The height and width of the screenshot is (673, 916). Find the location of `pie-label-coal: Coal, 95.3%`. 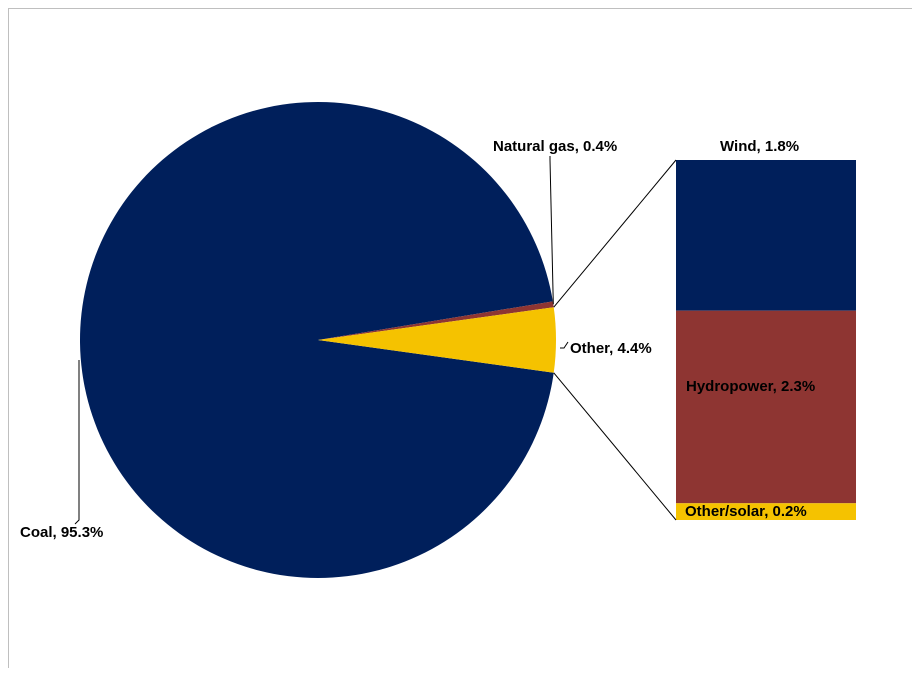

pie-label-coal: Coal, 95.3% is located at coordinates (61, 532).